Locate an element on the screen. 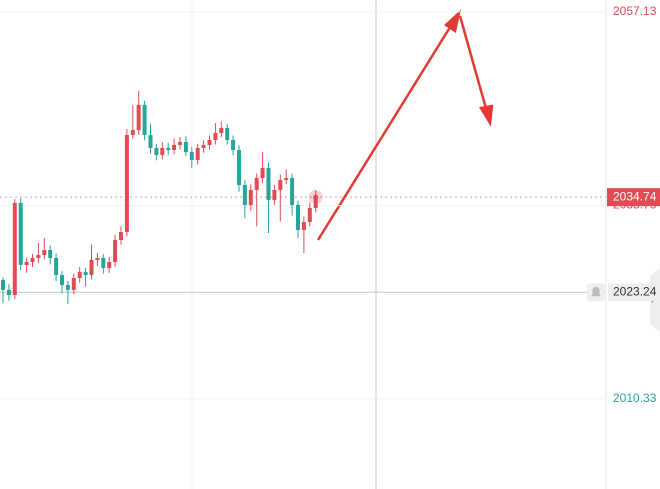  y-tick-label: 2057.13 is located at coordinates (635, 11).